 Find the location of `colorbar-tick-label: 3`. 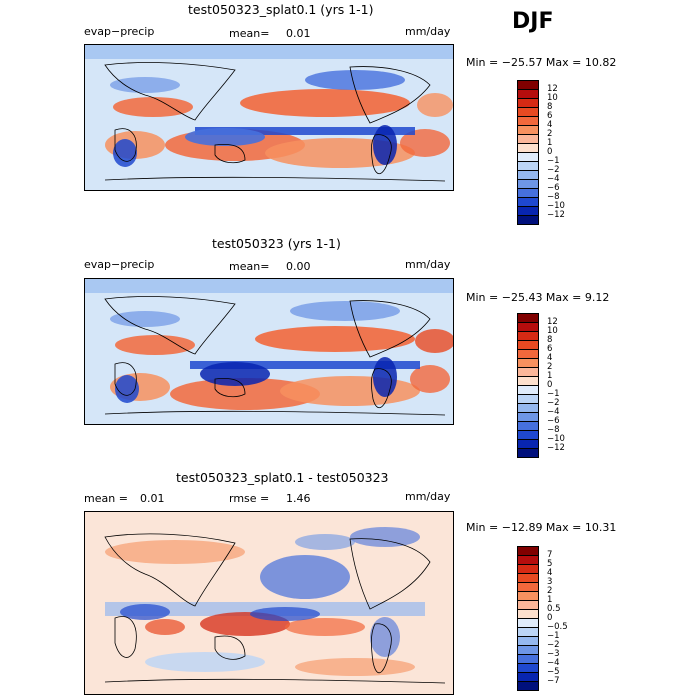

colorbar-tick-label: 3 is located at coordinates (550, 582).